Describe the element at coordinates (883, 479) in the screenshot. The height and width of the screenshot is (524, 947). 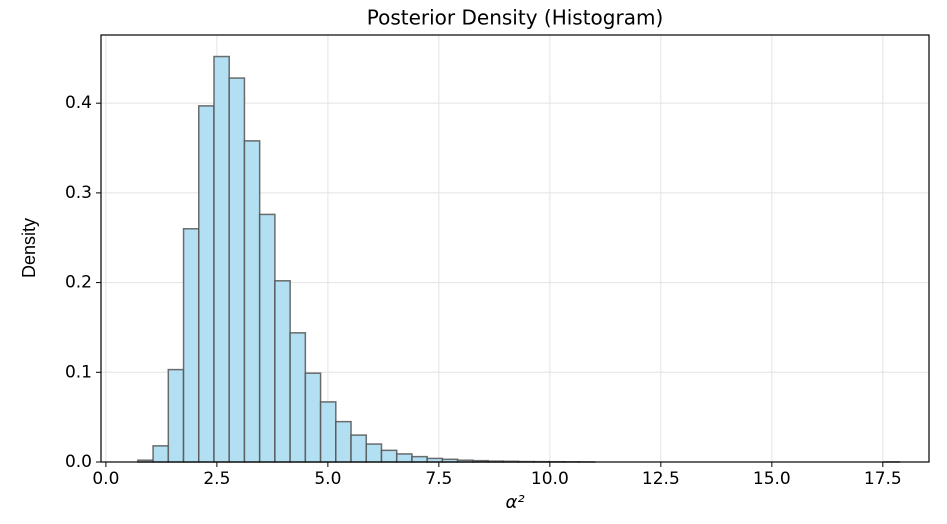
I see `x-tick-label: 17.5` at that location.